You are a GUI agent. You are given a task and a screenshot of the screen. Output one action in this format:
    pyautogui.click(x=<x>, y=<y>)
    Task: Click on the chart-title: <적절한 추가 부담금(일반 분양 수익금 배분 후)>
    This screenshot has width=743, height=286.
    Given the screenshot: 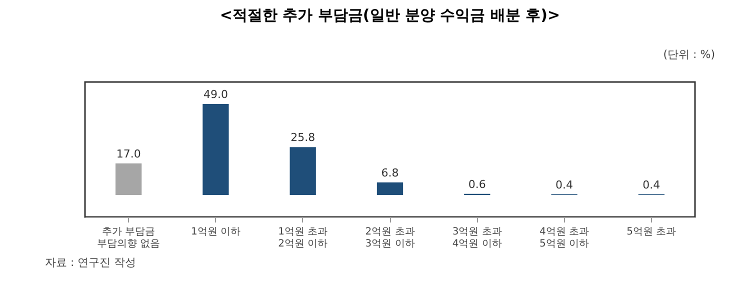 What is the action you would take?
    pyautogui.click(x=390, y=15)
    